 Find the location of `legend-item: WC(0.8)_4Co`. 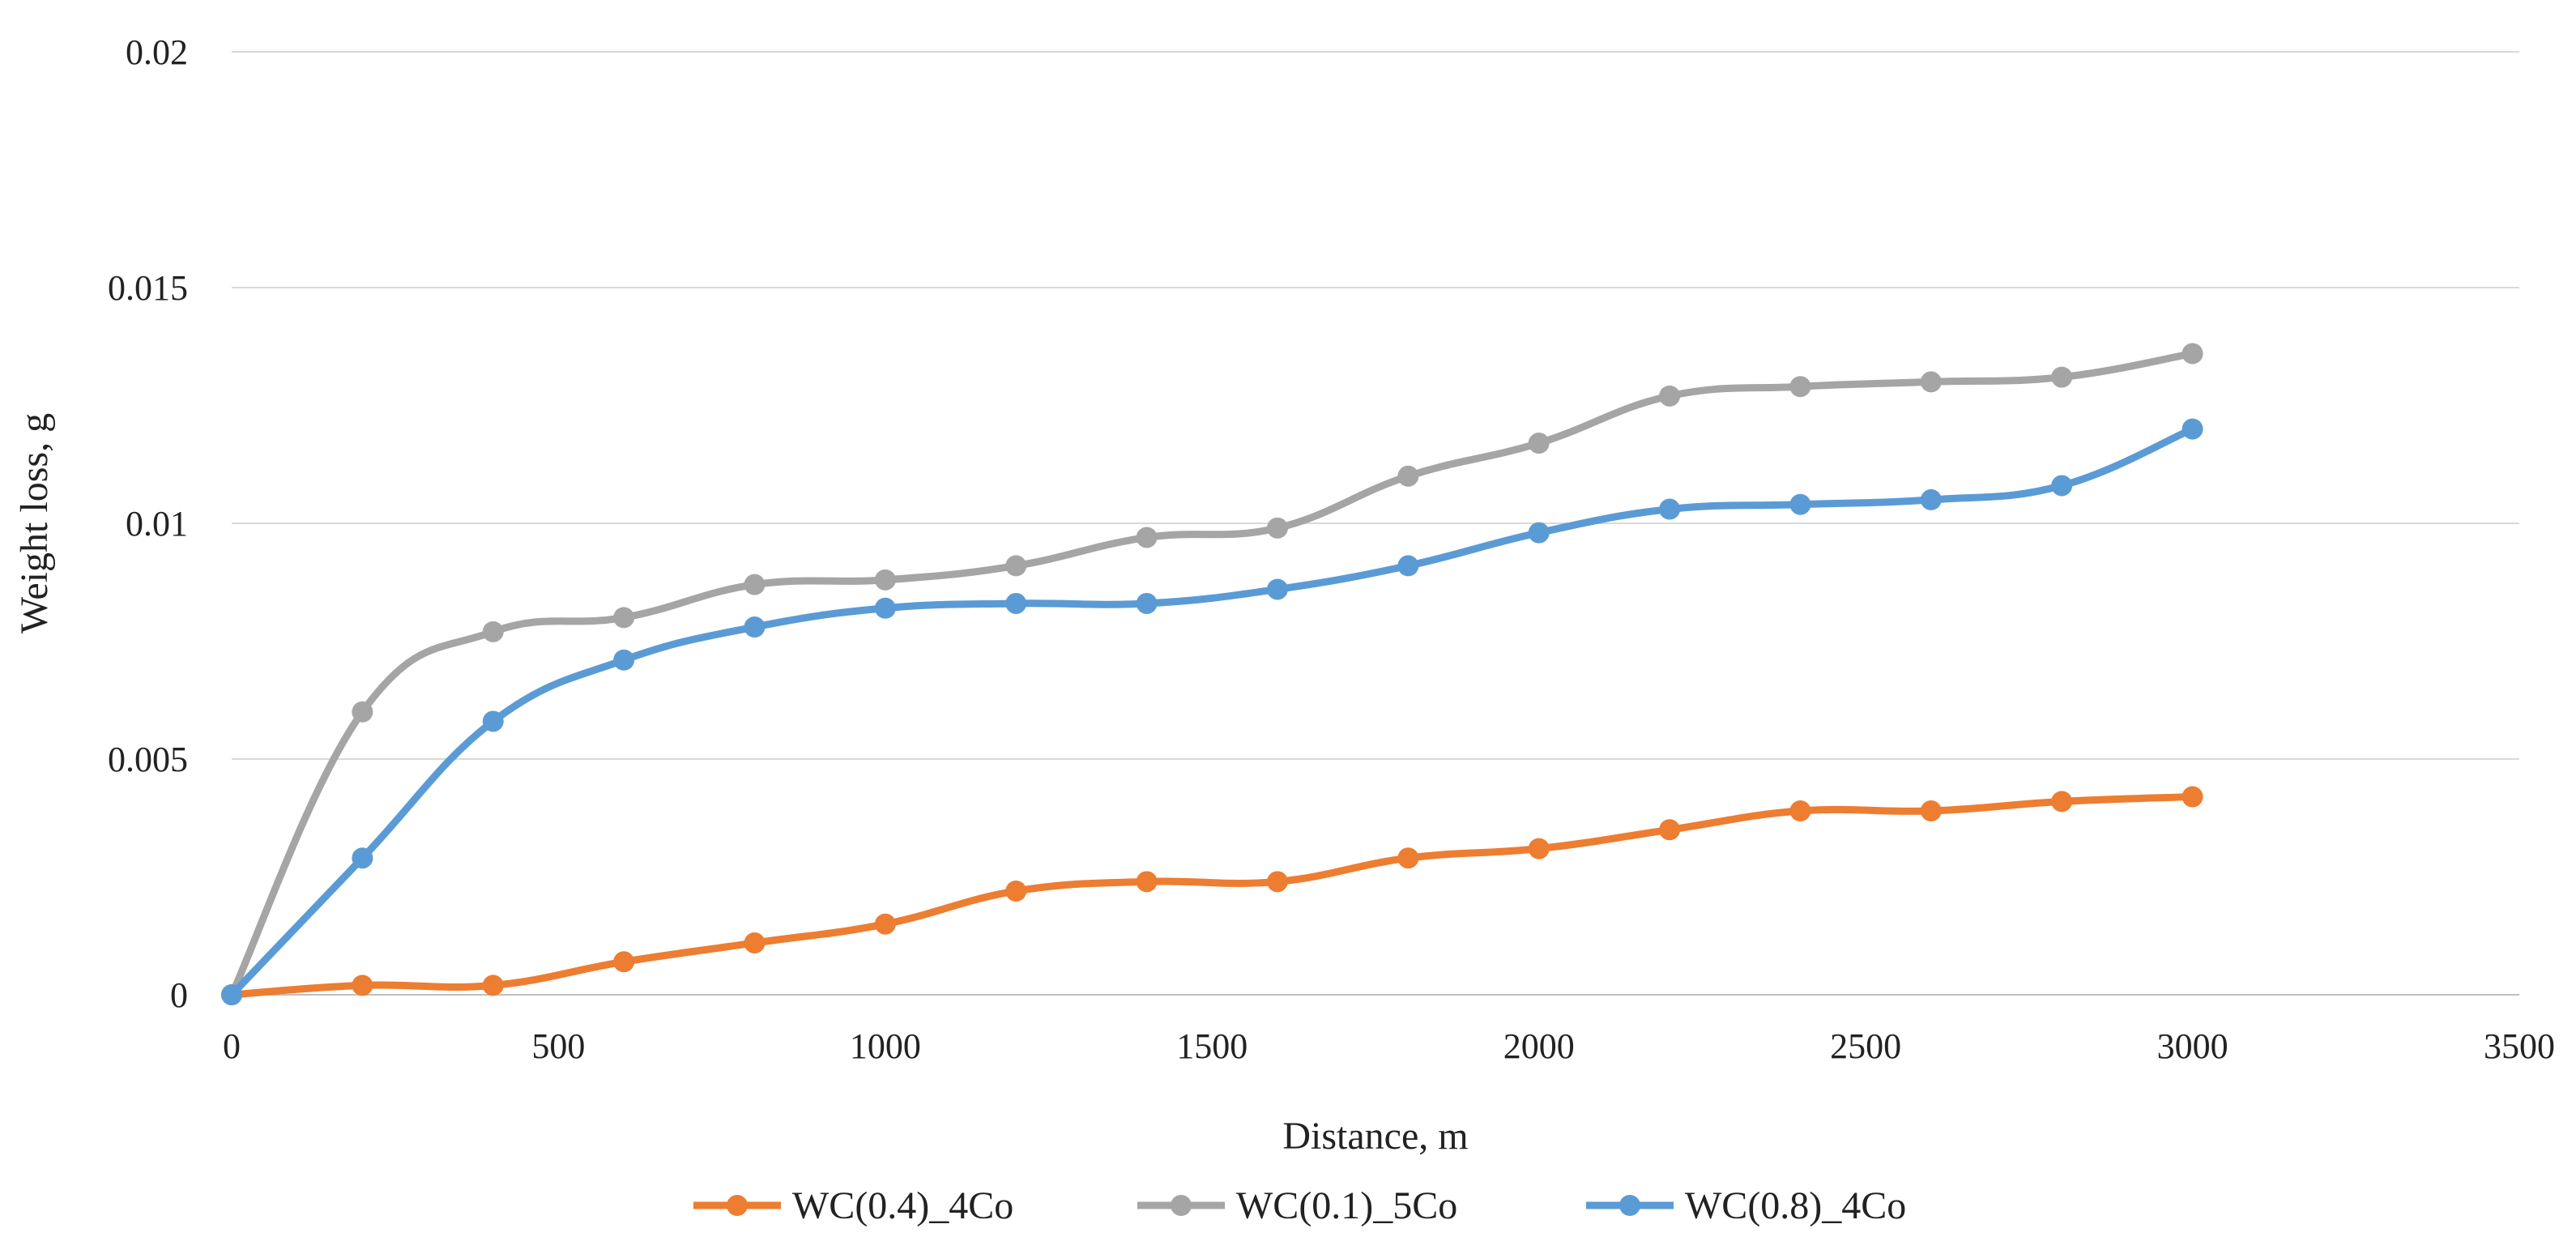

legend-item: WC(0.8)_4Co is located at coordinates (1746, 1205).